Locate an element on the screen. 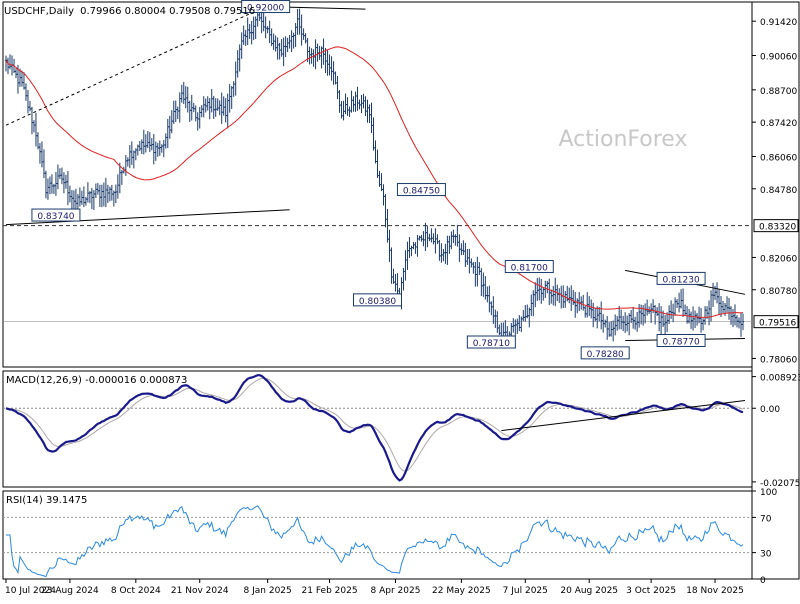 Image resolution: width=800 pixels, height=604 pixels. macd-signal-line is located at coordinates (374, 424).